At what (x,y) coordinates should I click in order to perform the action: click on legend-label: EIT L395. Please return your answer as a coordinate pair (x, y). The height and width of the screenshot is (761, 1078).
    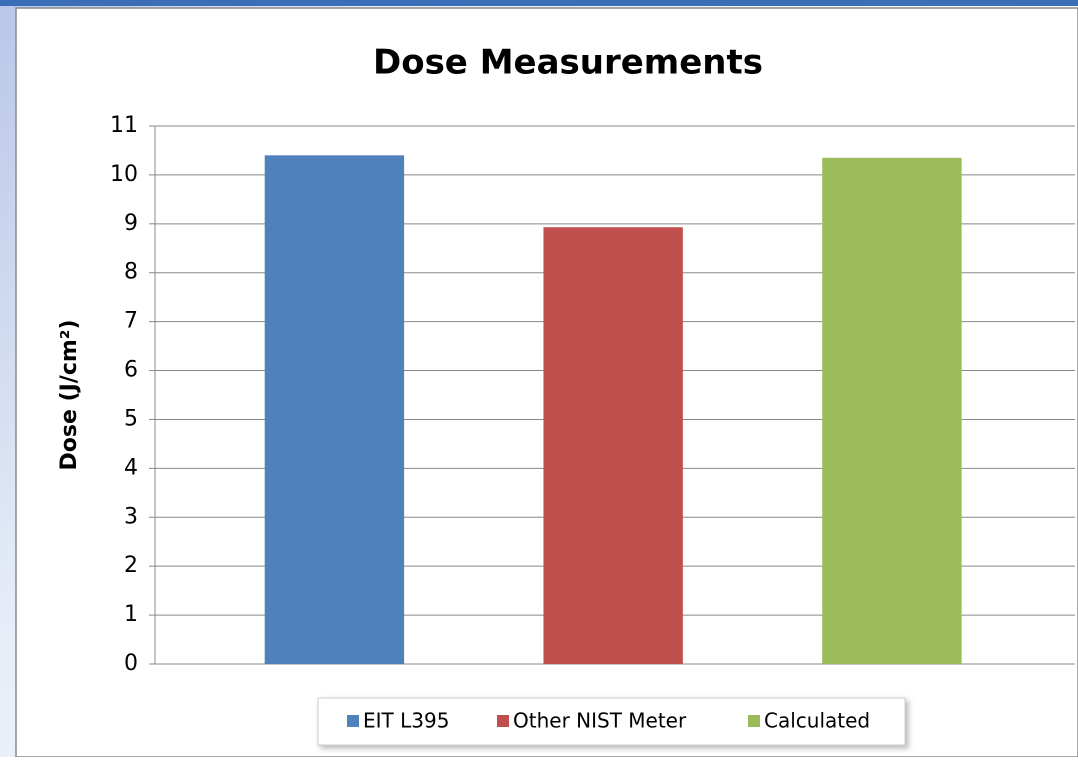
    Looking at the image, I should click on (406, 721).